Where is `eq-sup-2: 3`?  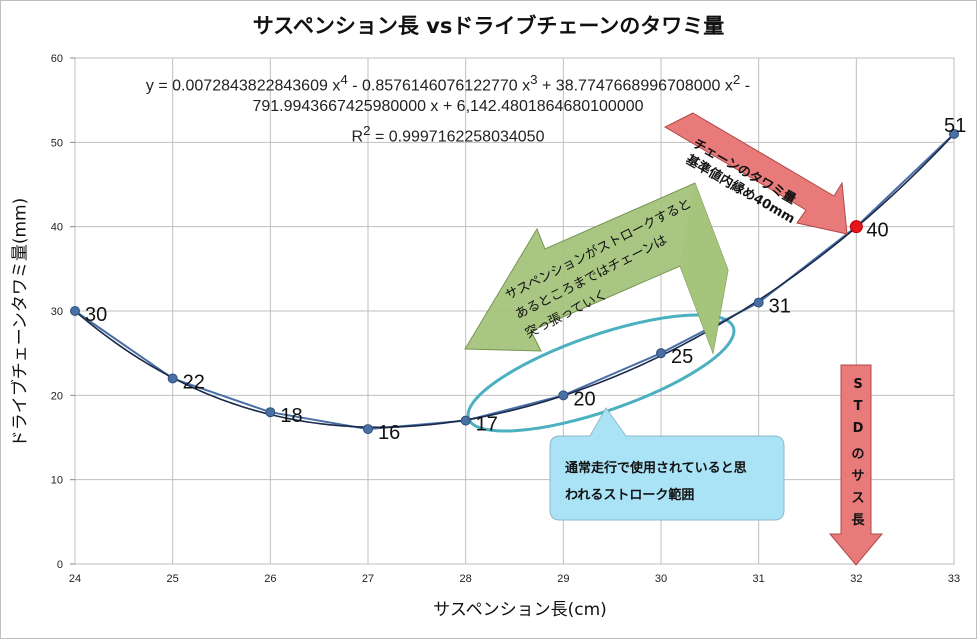
eq-sup-2: 3 is located at coordinates (534, 79).